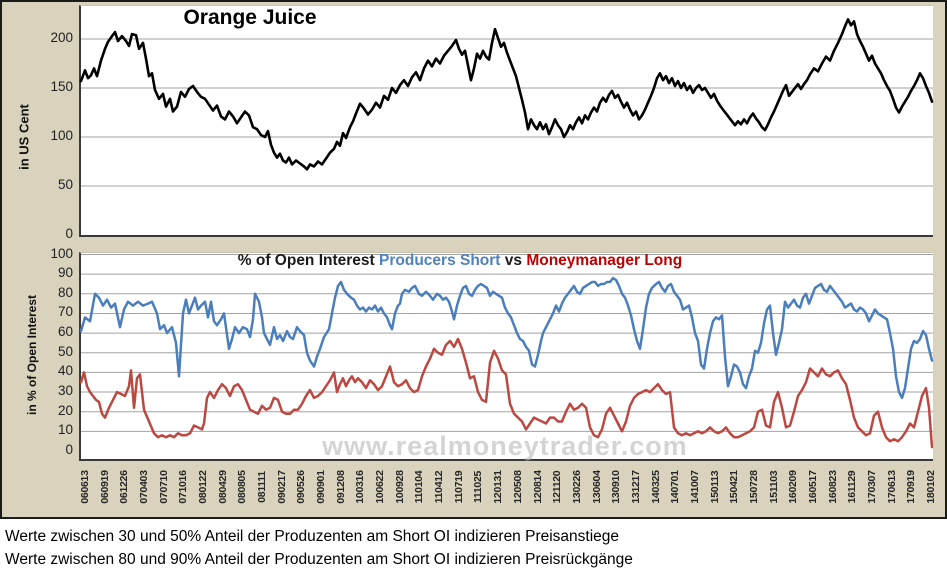 The width and height of the screenshot is (947, 575). What do you see at coordinates (714, 487) in the screenshot?
I see `x-axis-label: 150113` at bounding box center [714, 487].